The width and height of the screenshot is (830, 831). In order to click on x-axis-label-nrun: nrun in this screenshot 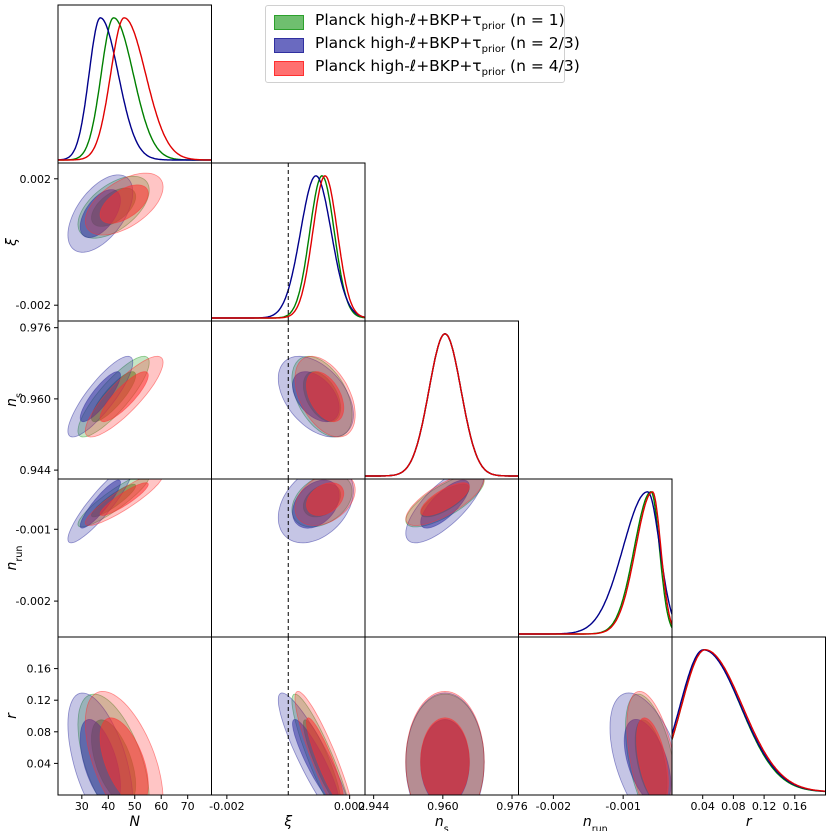, I will do `click(595, 822)`.